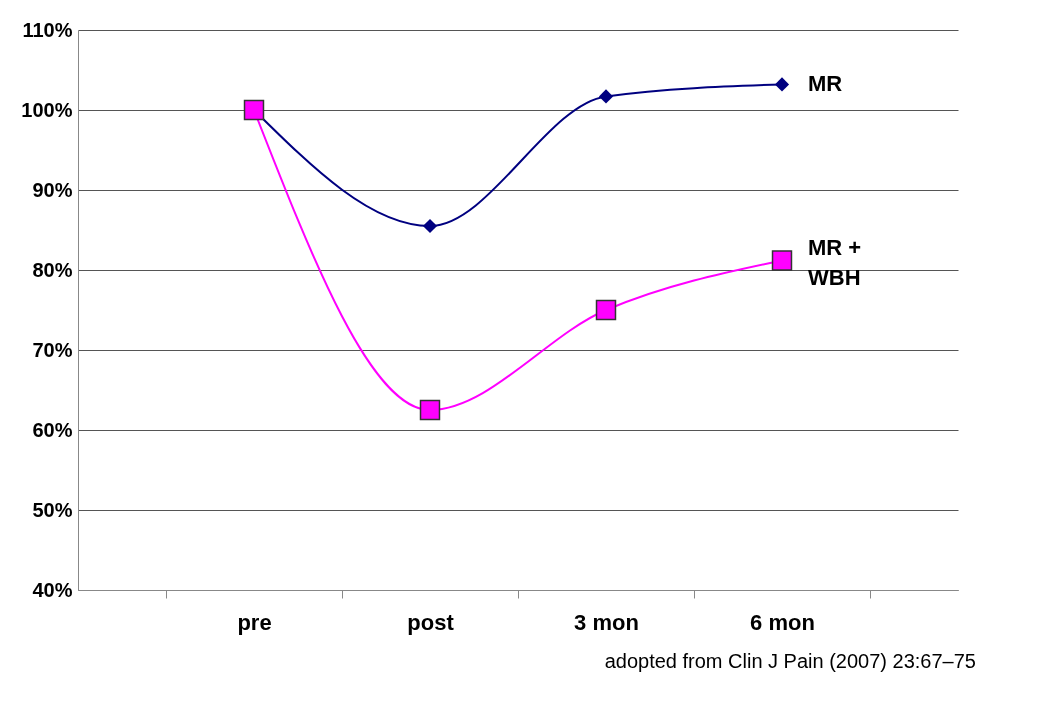 This screenshot has width=1064, height=704. Describe the element at coordinates (52, 269) in the screenshot. I see `y-tick-label: 80%` at that location.